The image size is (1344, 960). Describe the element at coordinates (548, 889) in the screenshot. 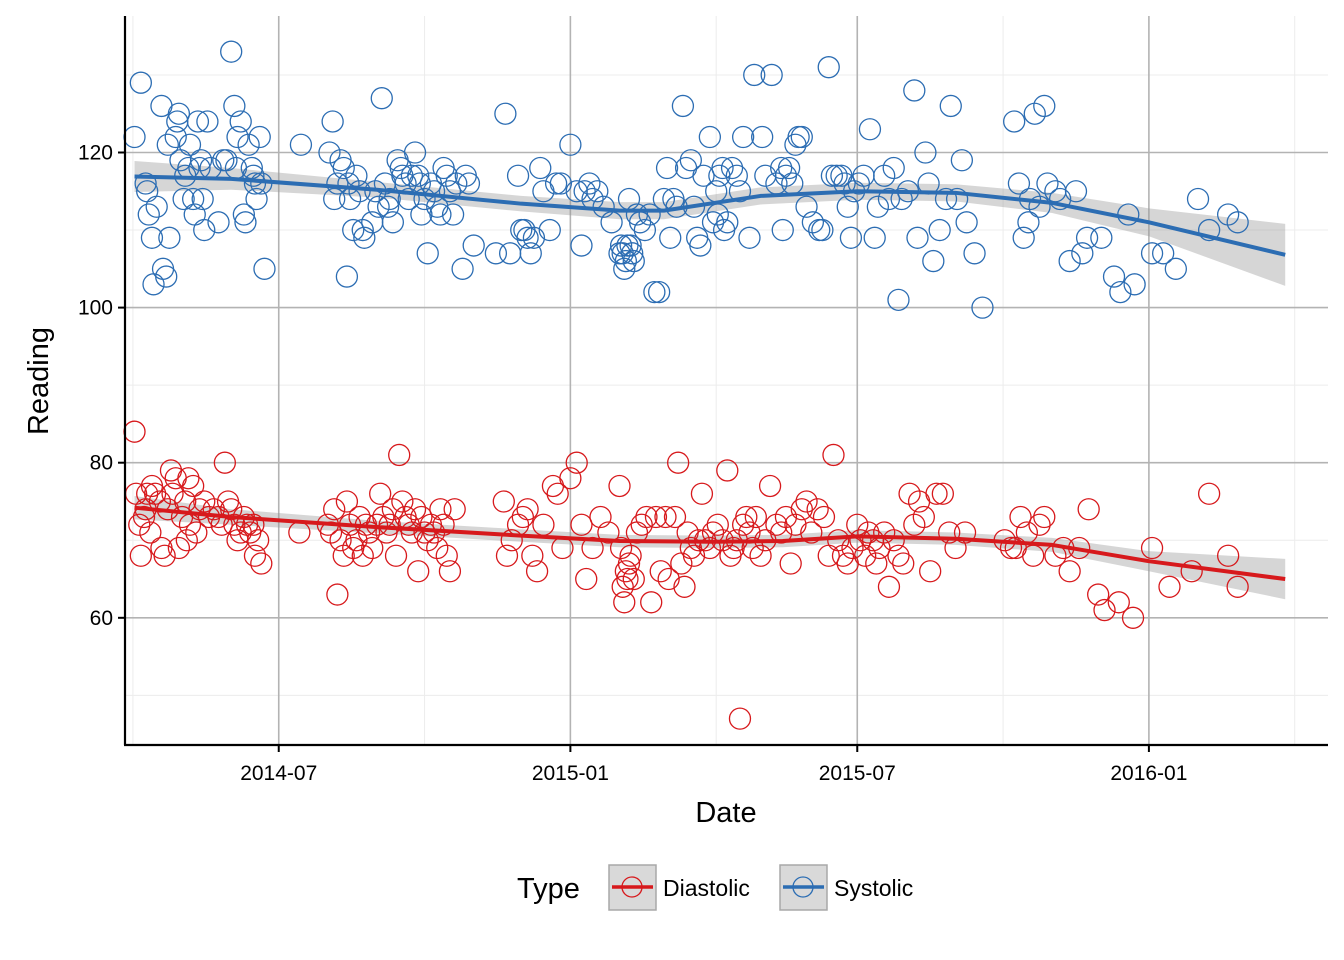

I see `legend-title: Type` at that location.